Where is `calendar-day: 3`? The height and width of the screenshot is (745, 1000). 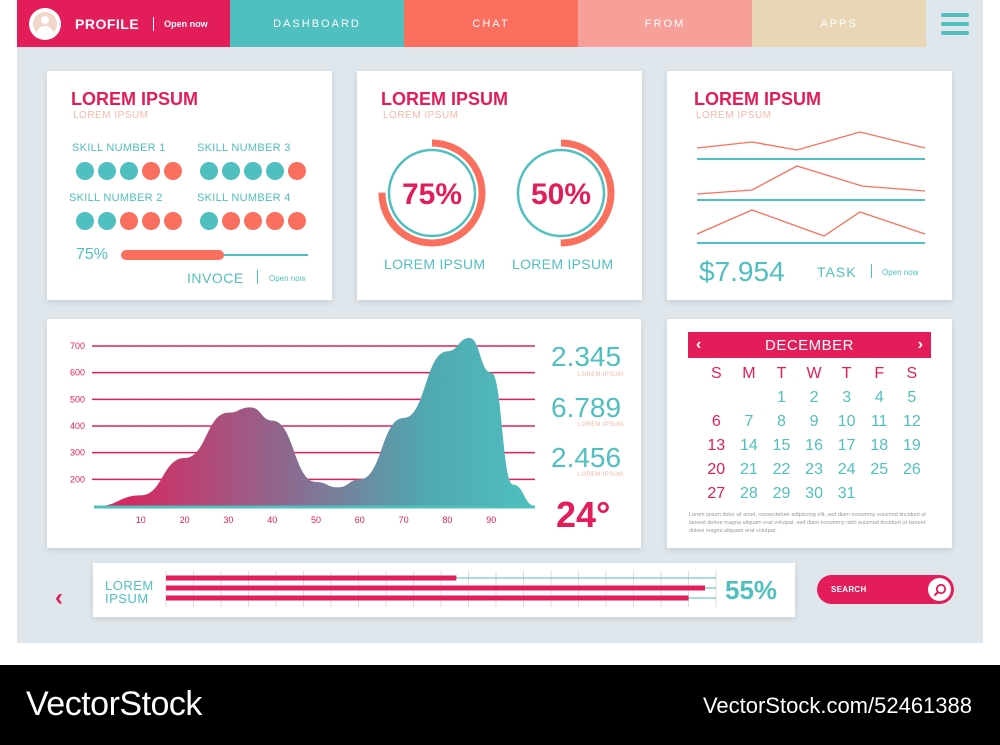 calendar-day: 3 is located at coordinates (847, 397).